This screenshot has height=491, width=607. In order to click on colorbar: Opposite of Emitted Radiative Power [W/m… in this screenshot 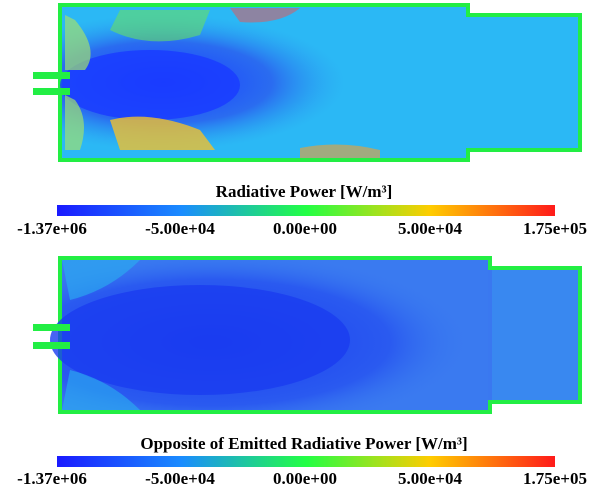, I will do `click(302, 461)`.